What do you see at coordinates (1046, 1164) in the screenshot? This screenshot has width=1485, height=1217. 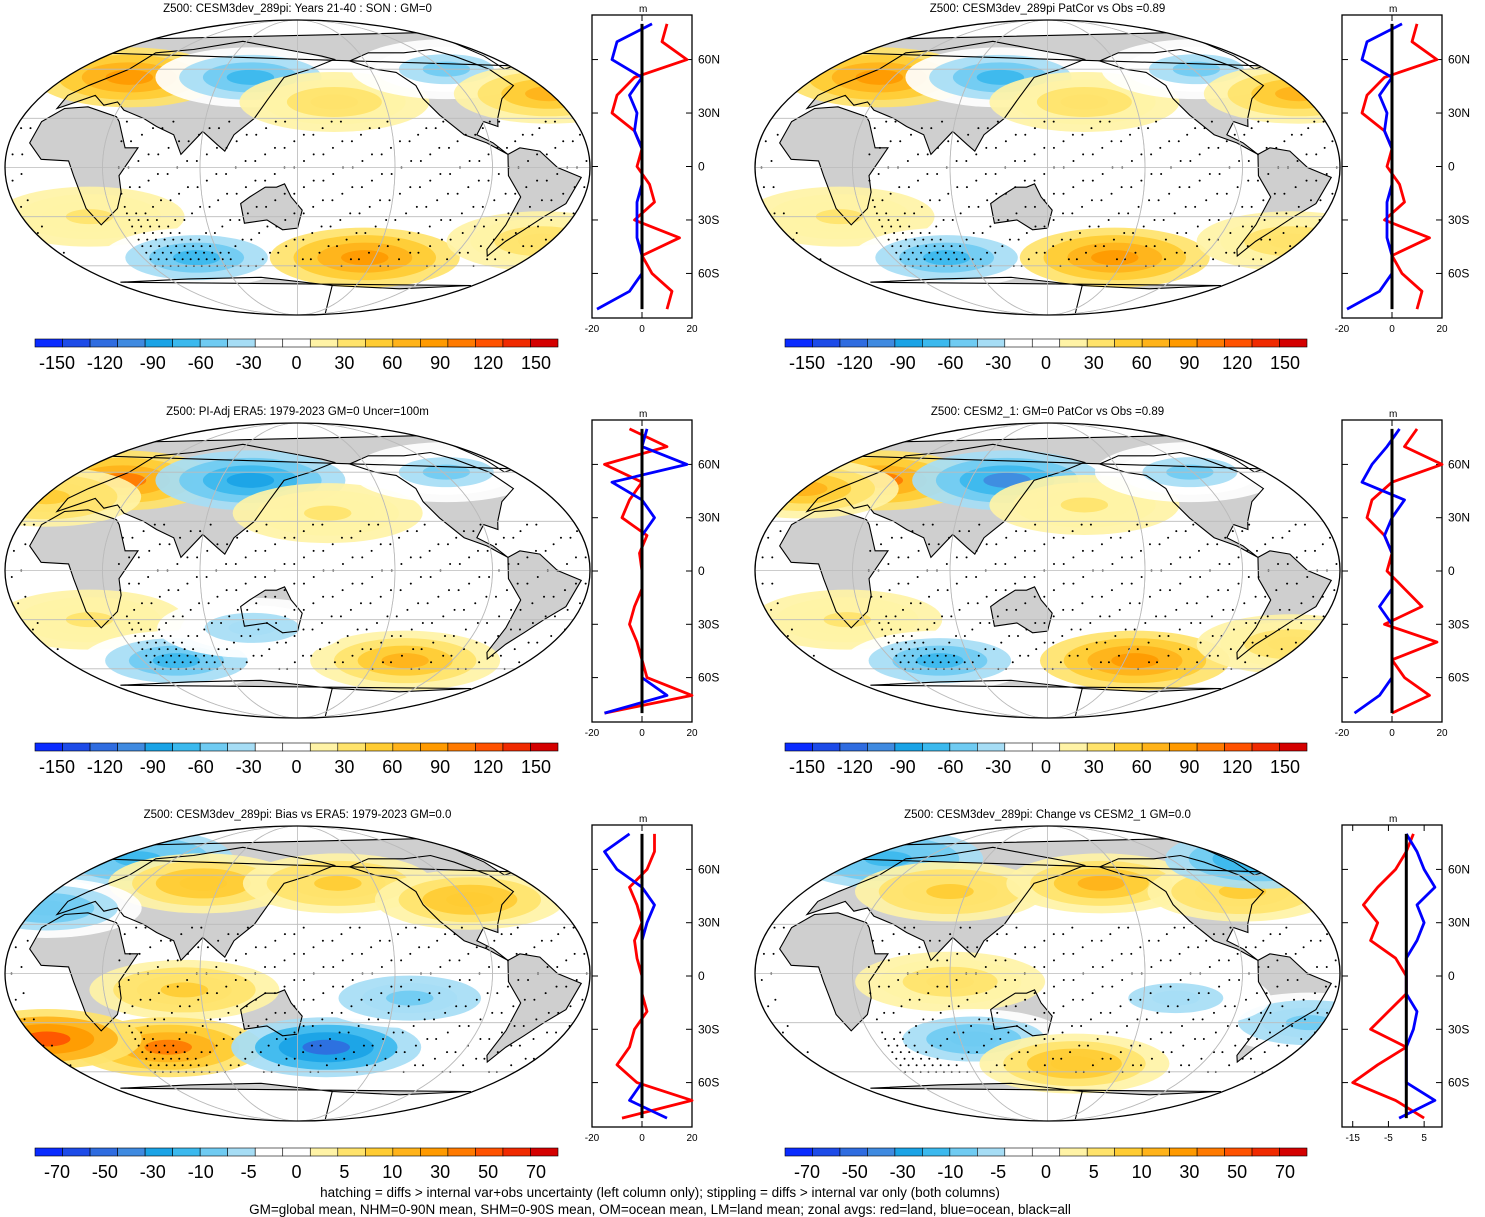 I see `colorbar: -70 -50 -30 -10 -5 0 5 10 30 50 70` at bounding box center [1046, 1164].